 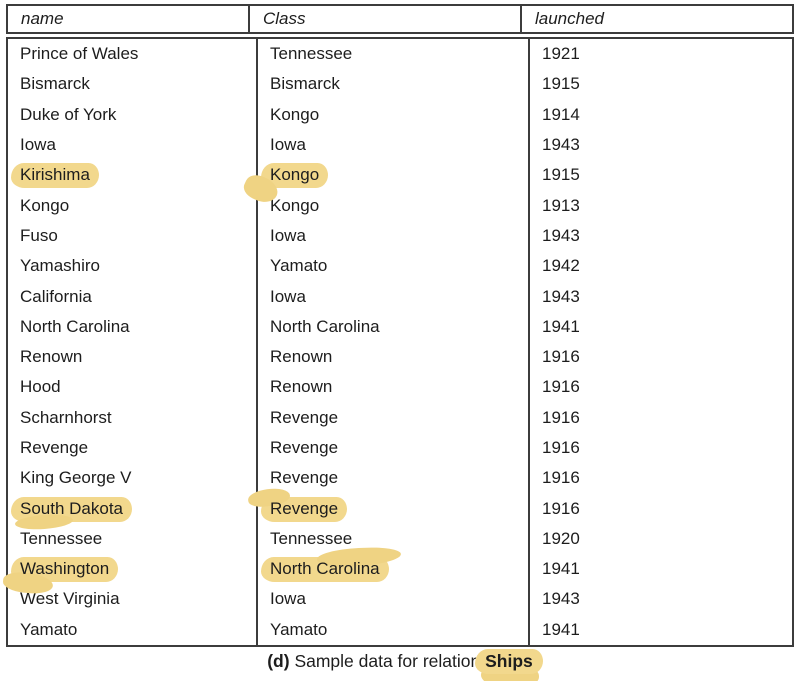 I want to click on table-row: King George V Revenge 1916, so click(x=400, y=478).